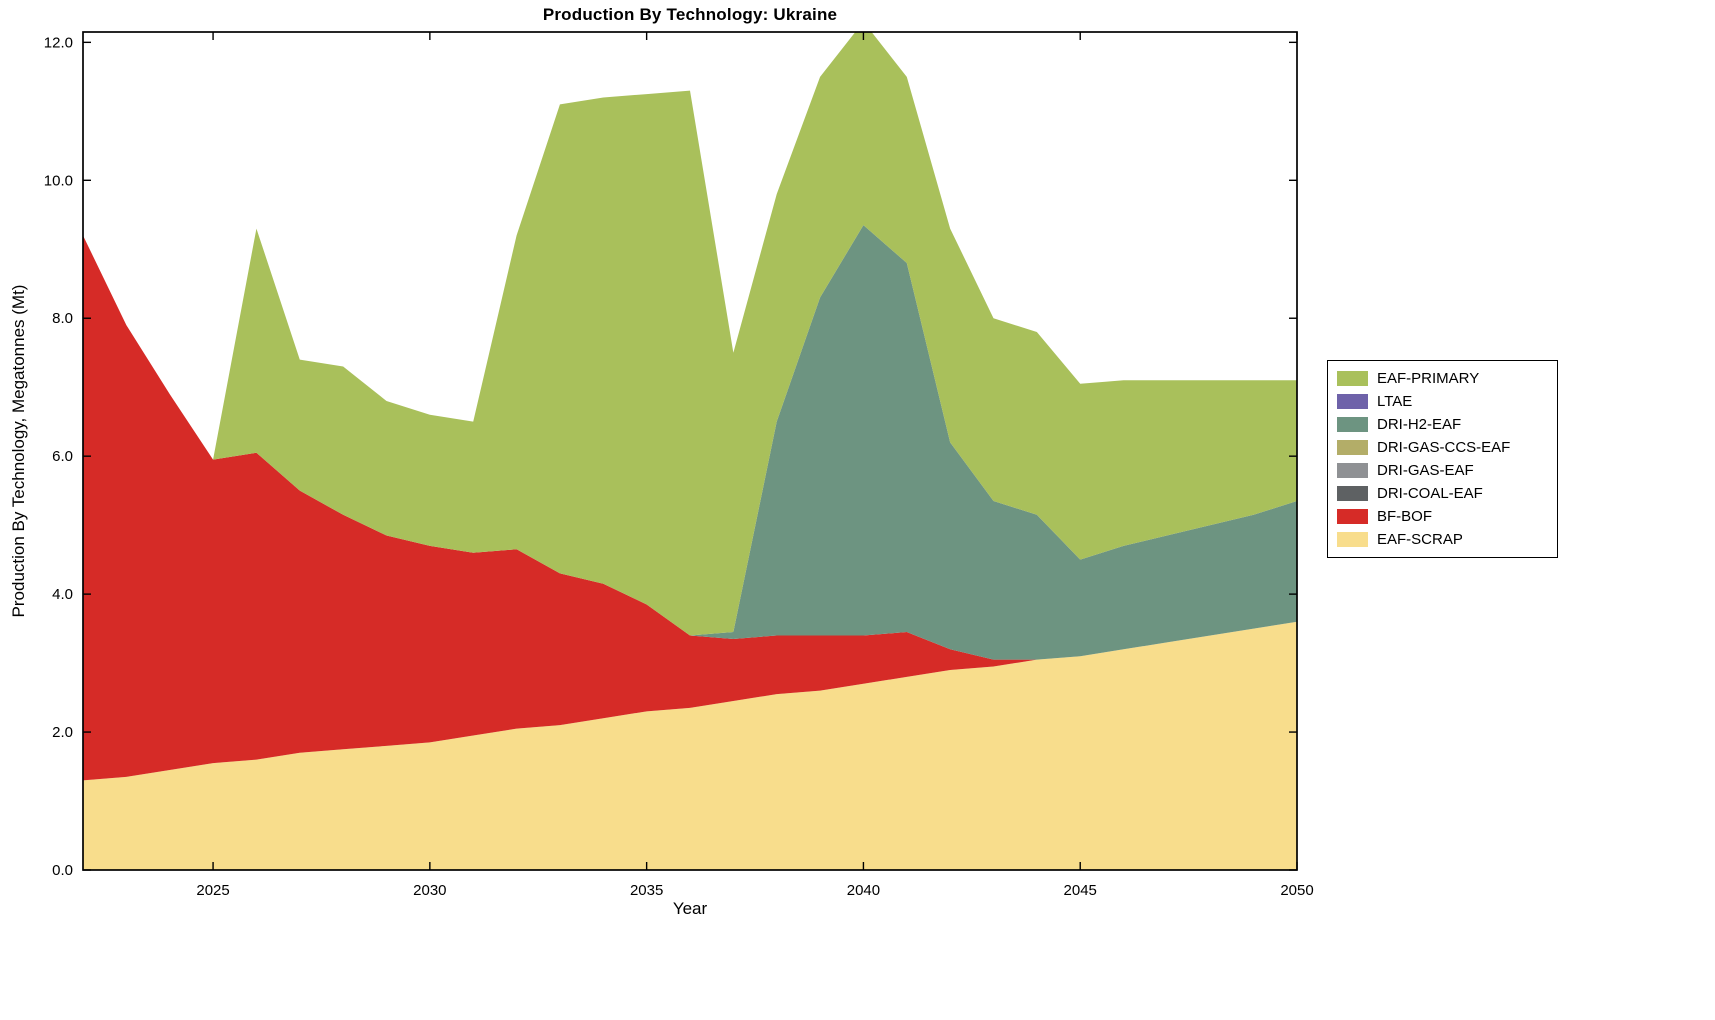 The height and width of the screenshot is (1020, 1715). What do you see at coordinates (1352, 401) in the screenshot?
I see `legend-swatch-ltae` at bounding box center [1352, 401].